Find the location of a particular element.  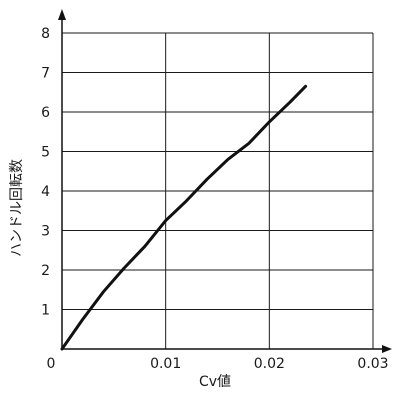

y-tick-label-4: 4 is located at coordinates (45, 192).